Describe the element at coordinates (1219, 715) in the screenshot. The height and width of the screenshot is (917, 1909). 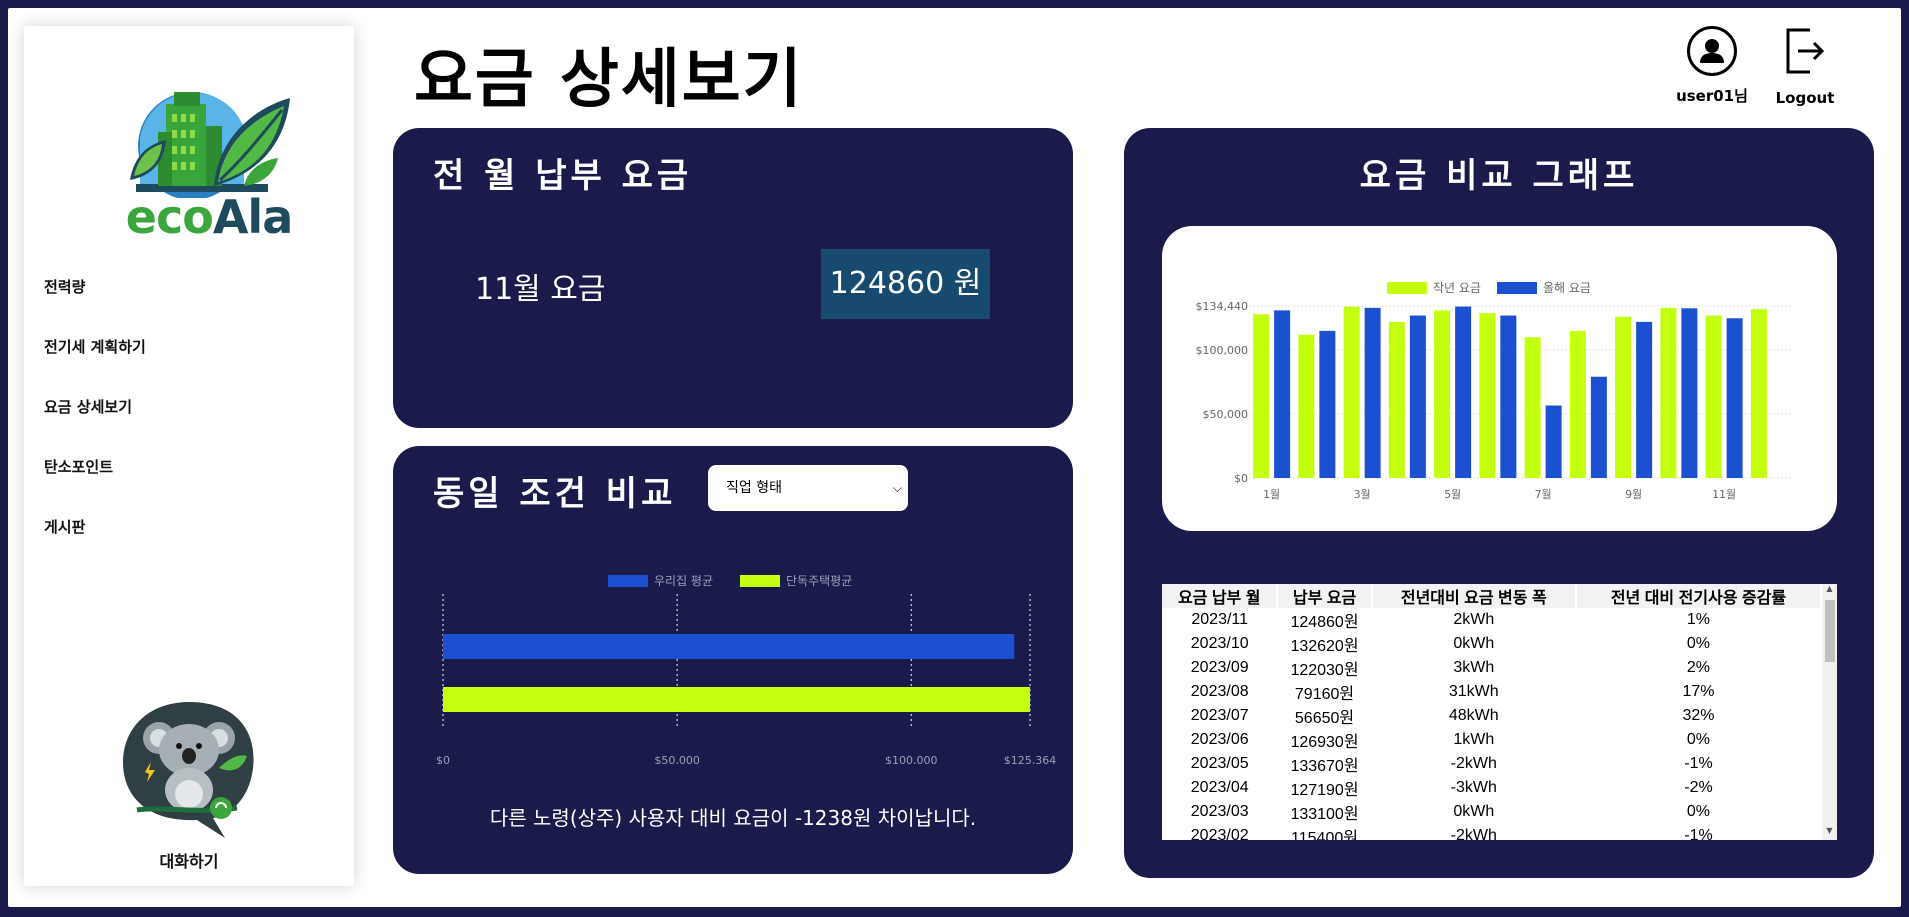
I see `table-cell-month: 2023/07` at that location.